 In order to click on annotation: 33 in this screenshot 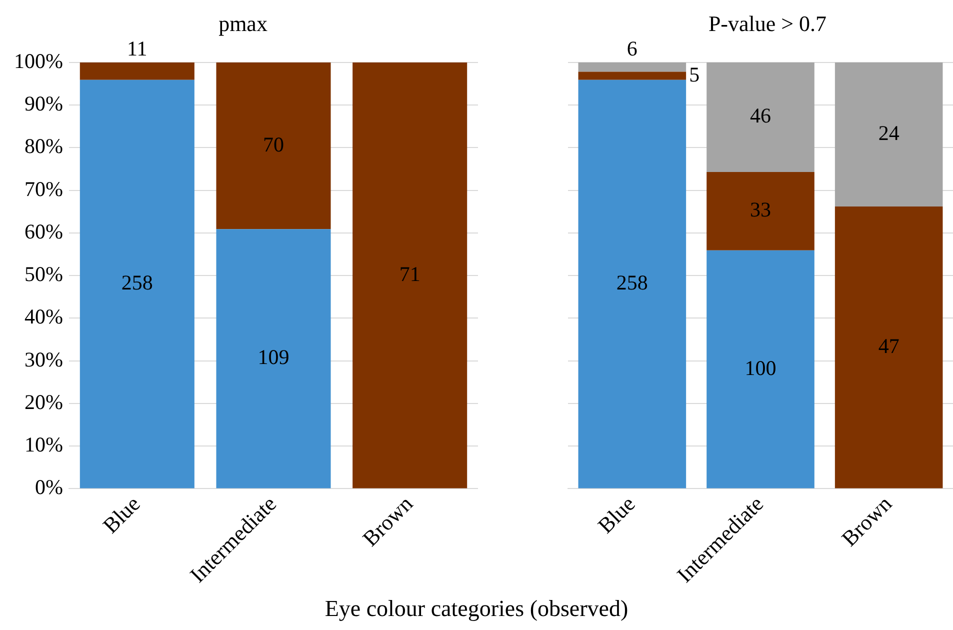, I will do `click(760, 210)`.